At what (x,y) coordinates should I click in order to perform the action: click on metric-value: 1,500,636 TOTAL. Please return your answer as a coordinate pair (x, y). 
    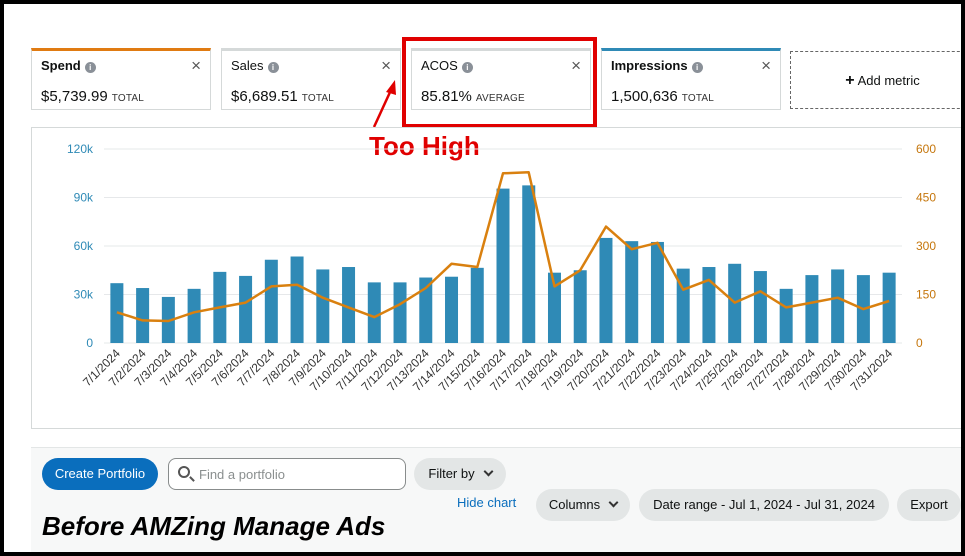
    Looking at the image, I should click on (663, 96).